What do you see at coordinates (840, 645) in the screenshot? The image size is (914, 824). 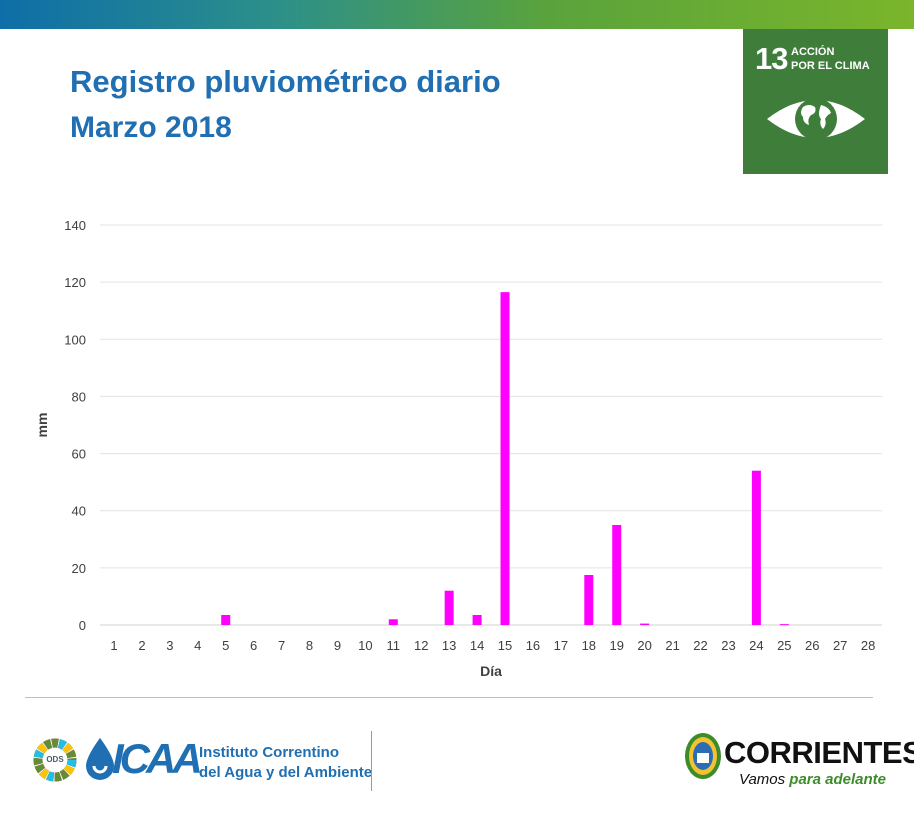 I see `x-tick-label: 27` at bounding box center [840, 645].